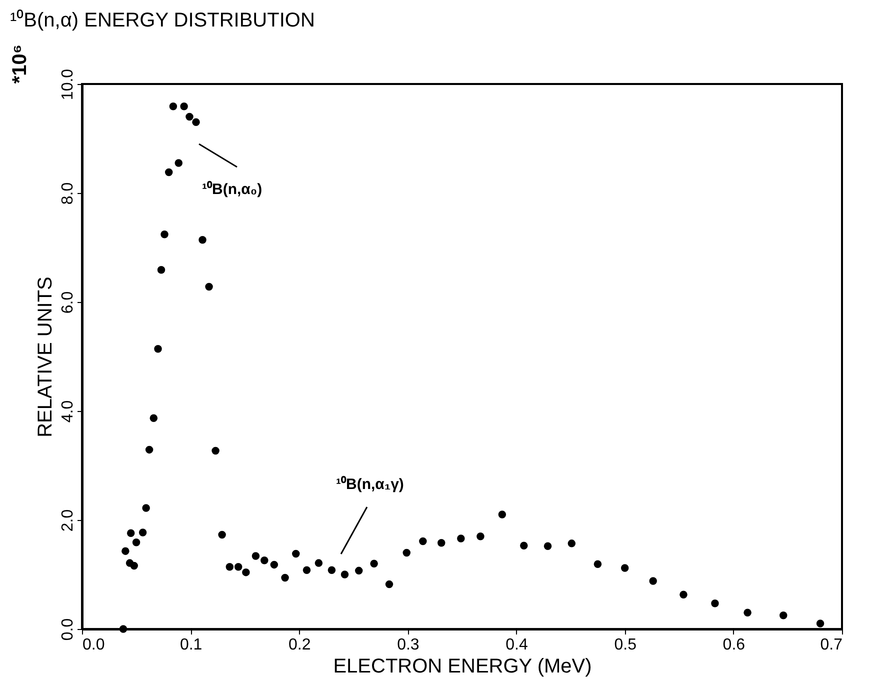 The width and height of the screenshot is (870, 684). Describe the element at coordinates (734, 645) in the screenshot. I see `x-tick-label: 0.6` at that location.